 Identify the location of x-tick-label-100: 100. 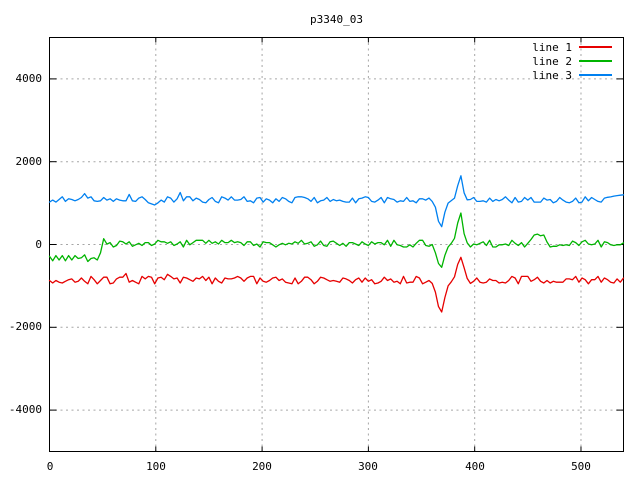
(156, 466).